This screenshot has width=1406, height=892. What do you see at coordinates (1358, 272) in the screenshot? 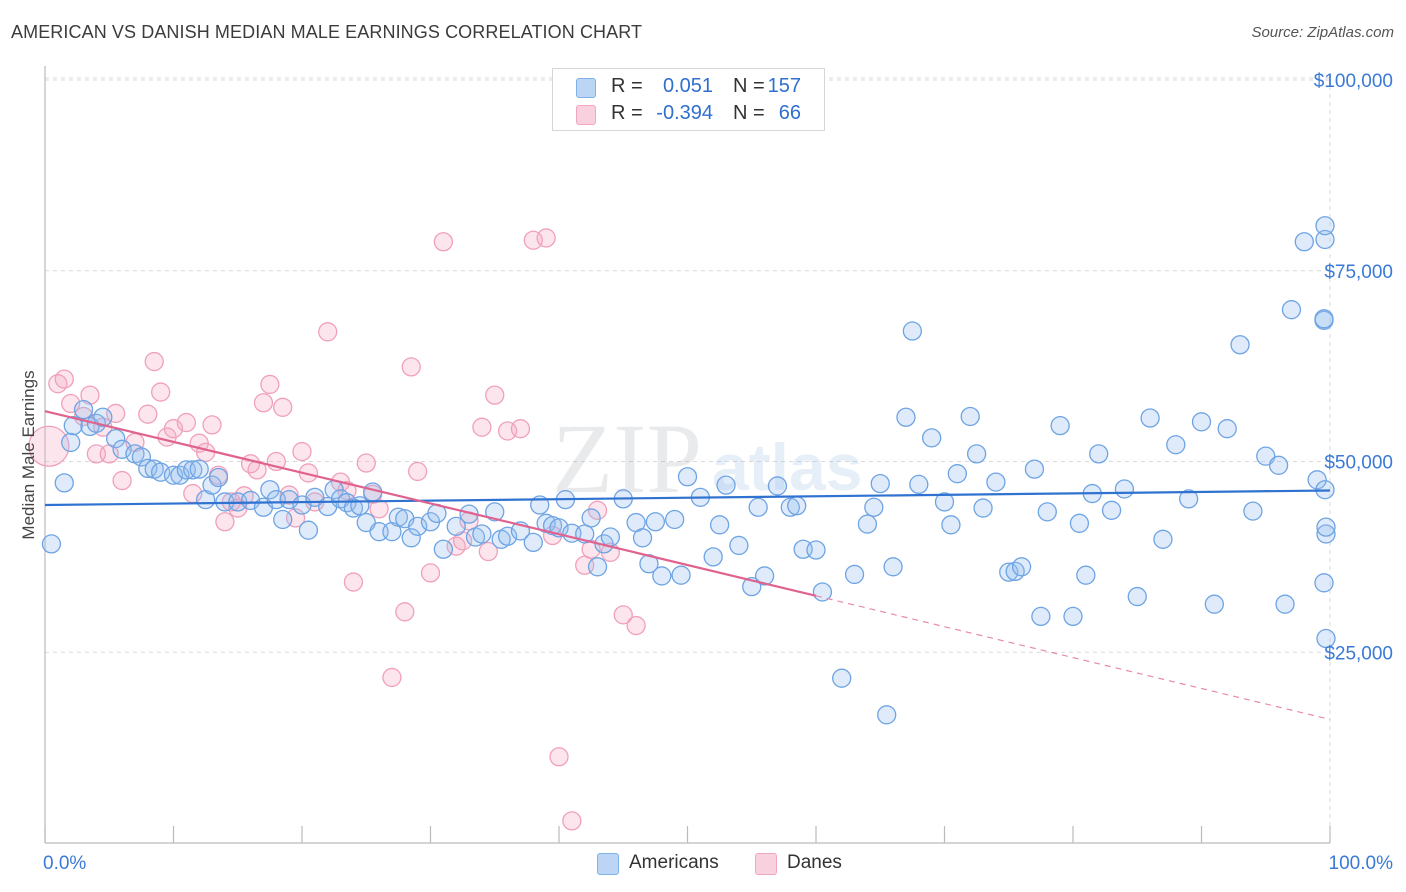
I see `y-tick-label: $75,000` at bounding box center [1358, 272].